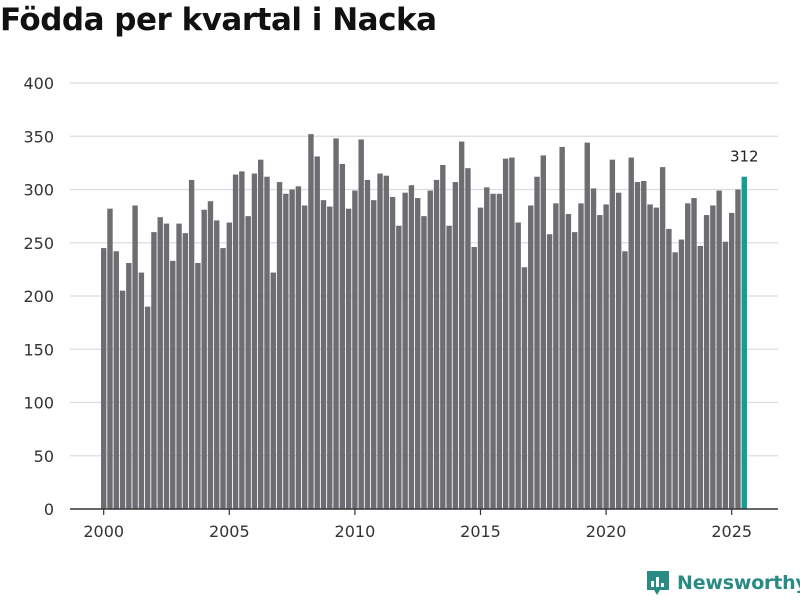 This screenshot has height=600, width=800. What do you see at coordinates (38, 83) in the screenshot?
I see `y-tick-label: 400` at bounding box center [38, 83].